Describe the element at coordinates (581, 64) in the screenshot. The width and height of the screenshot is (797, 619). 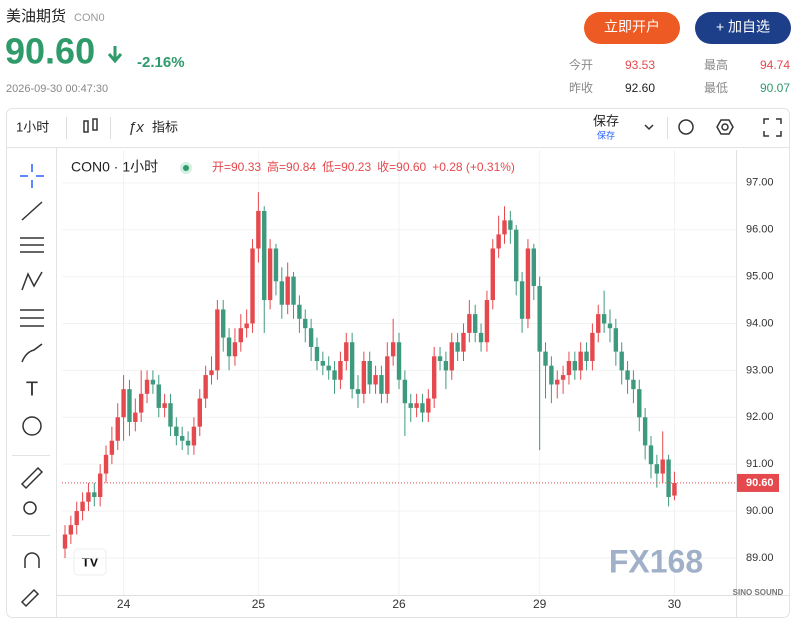
I see `stat-label: 今开` at that location.